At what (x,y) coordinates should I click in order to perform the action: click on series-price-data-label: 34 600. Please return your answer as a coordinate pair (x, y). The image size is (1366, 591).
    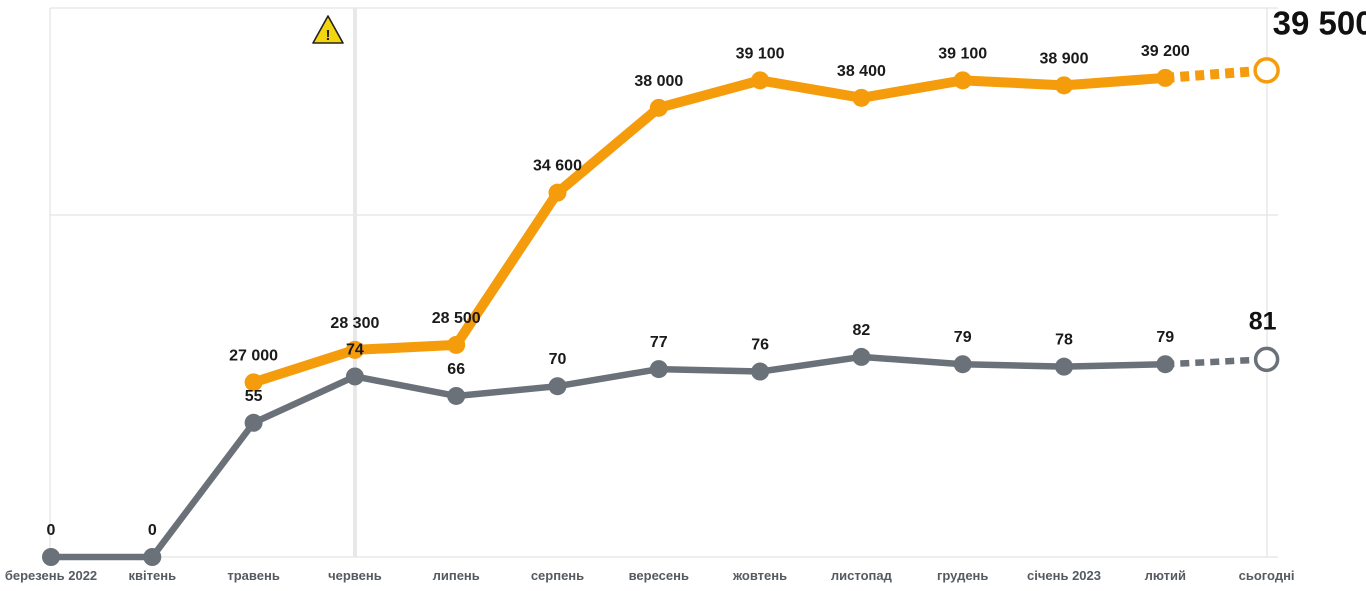
    Looking at the image, I should click on (557, 166).